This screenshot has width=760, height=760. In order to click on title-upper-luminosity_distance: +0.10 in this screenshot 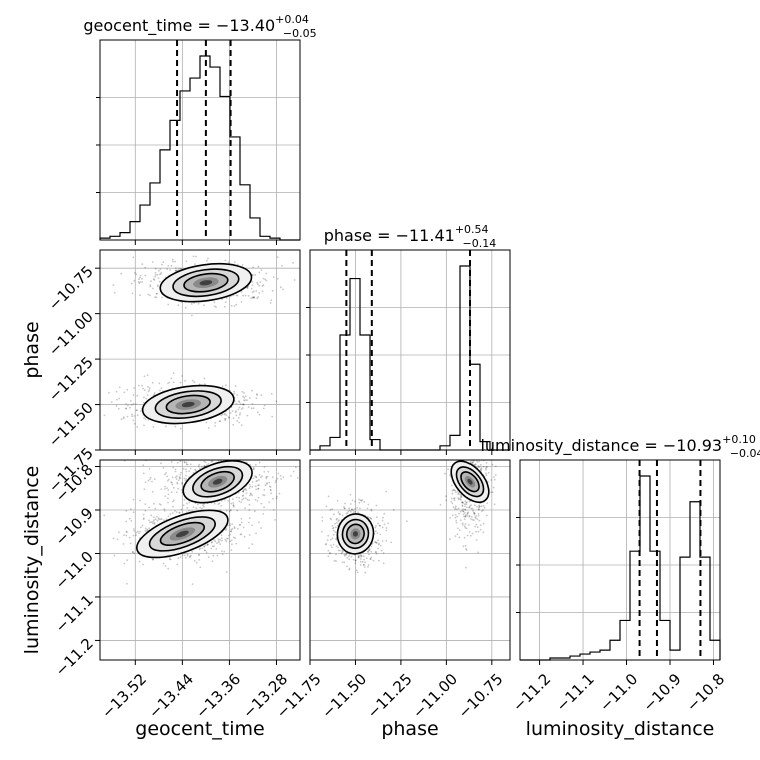, I will do `click(739, 439)`.